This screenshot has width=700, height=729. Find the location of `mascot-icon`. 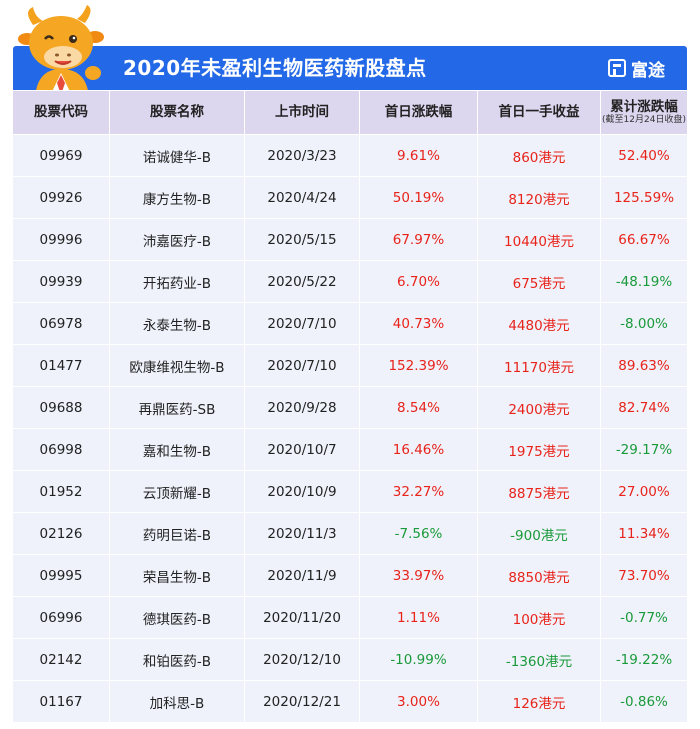

mascot-icon is located at coordinates (61, 51).